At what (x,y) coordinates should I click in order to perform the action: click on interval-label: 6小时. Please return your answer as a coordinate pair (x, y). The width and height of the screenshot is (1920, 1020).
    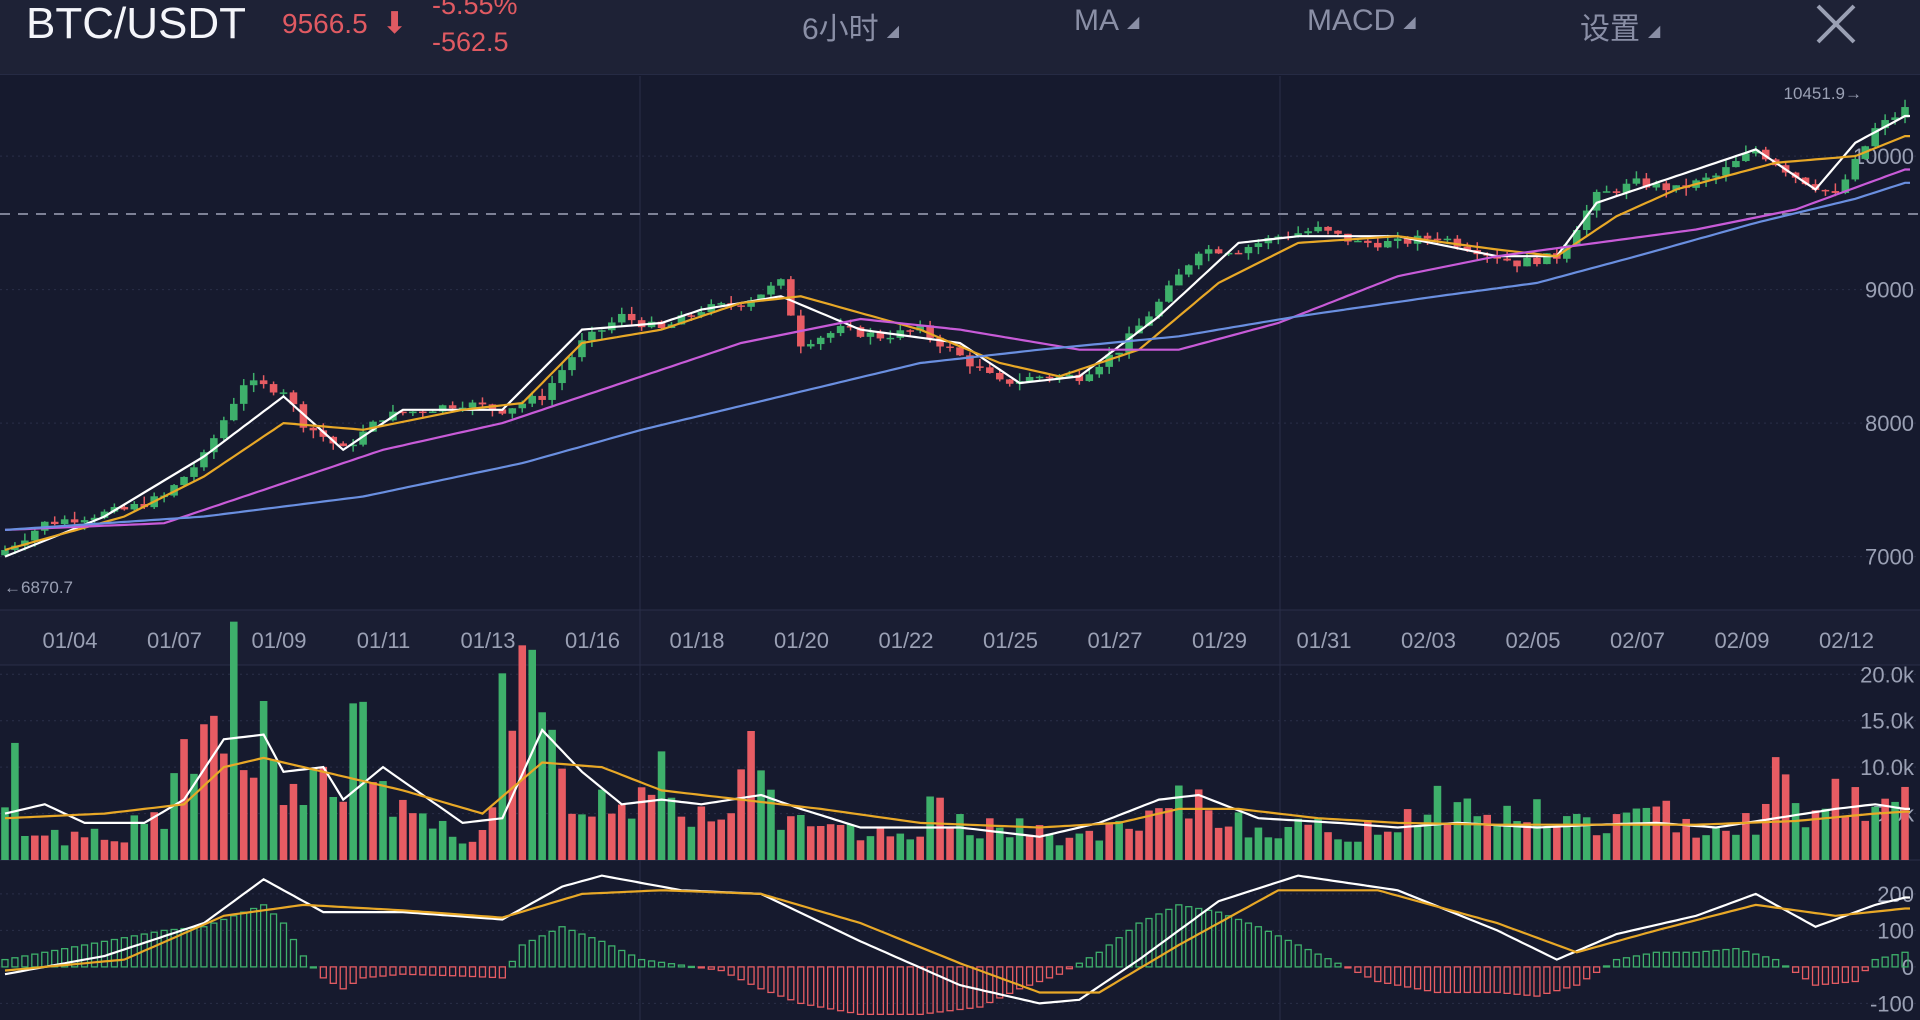
    Looking at the image, I should click on (840, 29).